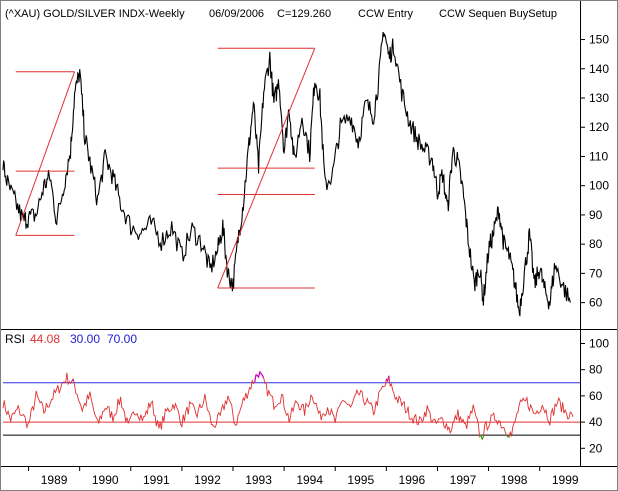 This screenshot has height=491, width=618. What do you see at coordinates (122, 339) in the screenshot?
I see `rsi-high-level: 70.00` at bounding box center [122, 339].